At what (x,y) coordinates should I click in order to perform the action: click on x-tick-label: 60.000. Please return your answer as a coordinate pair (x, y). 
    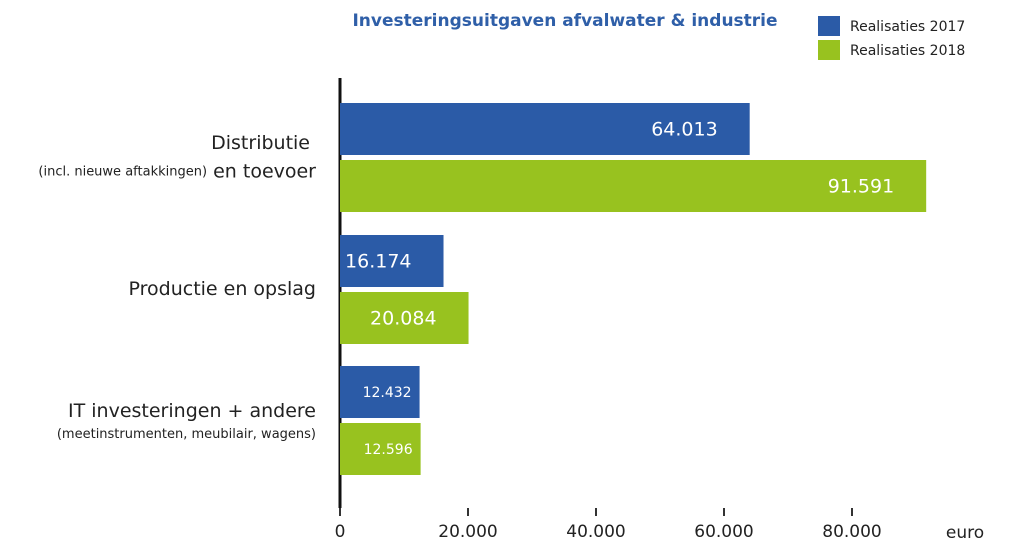
    Looking at the image, I should click on (723, 532).